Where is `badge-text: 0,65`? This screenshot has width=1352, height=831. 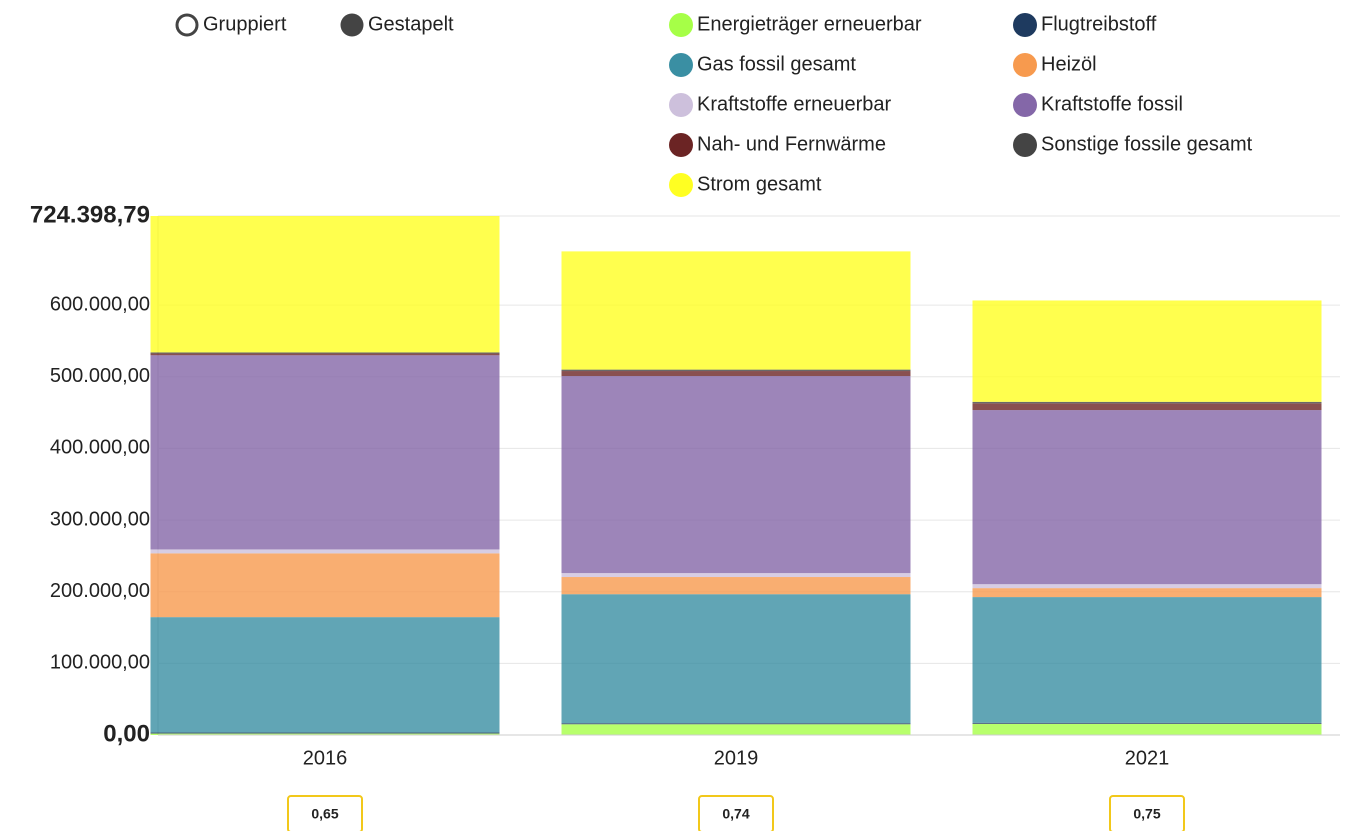
badge-text: 0,65 is located at coordinates (324, 814).